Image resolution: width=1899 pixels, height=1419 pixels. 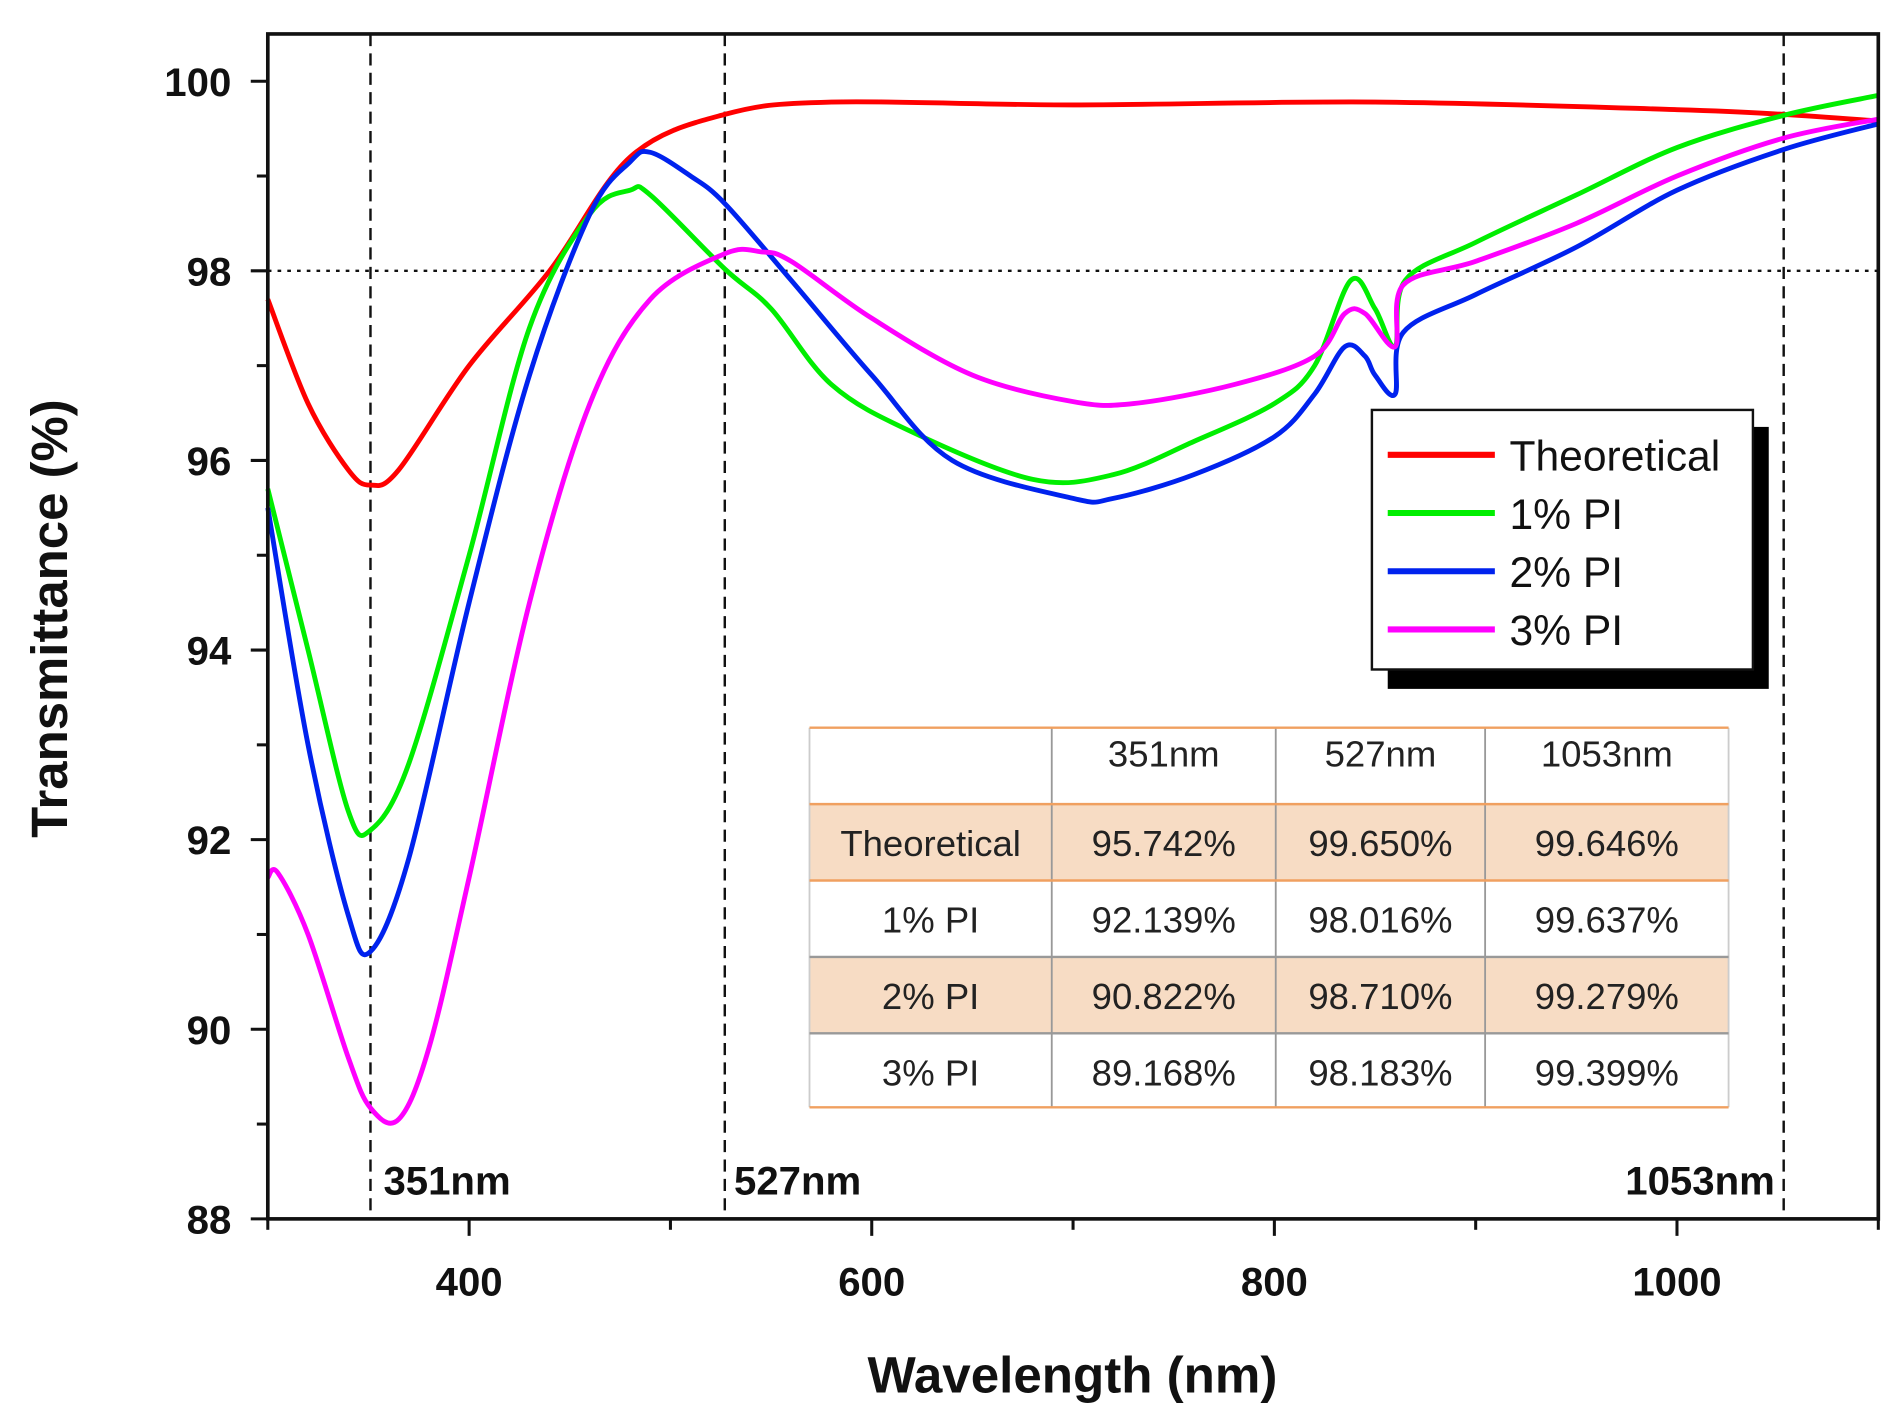 What do you see at coordinates (209, 1221) in the screenshot?
I see `y-tick-label: 88` at bounding box center [209, 1221].